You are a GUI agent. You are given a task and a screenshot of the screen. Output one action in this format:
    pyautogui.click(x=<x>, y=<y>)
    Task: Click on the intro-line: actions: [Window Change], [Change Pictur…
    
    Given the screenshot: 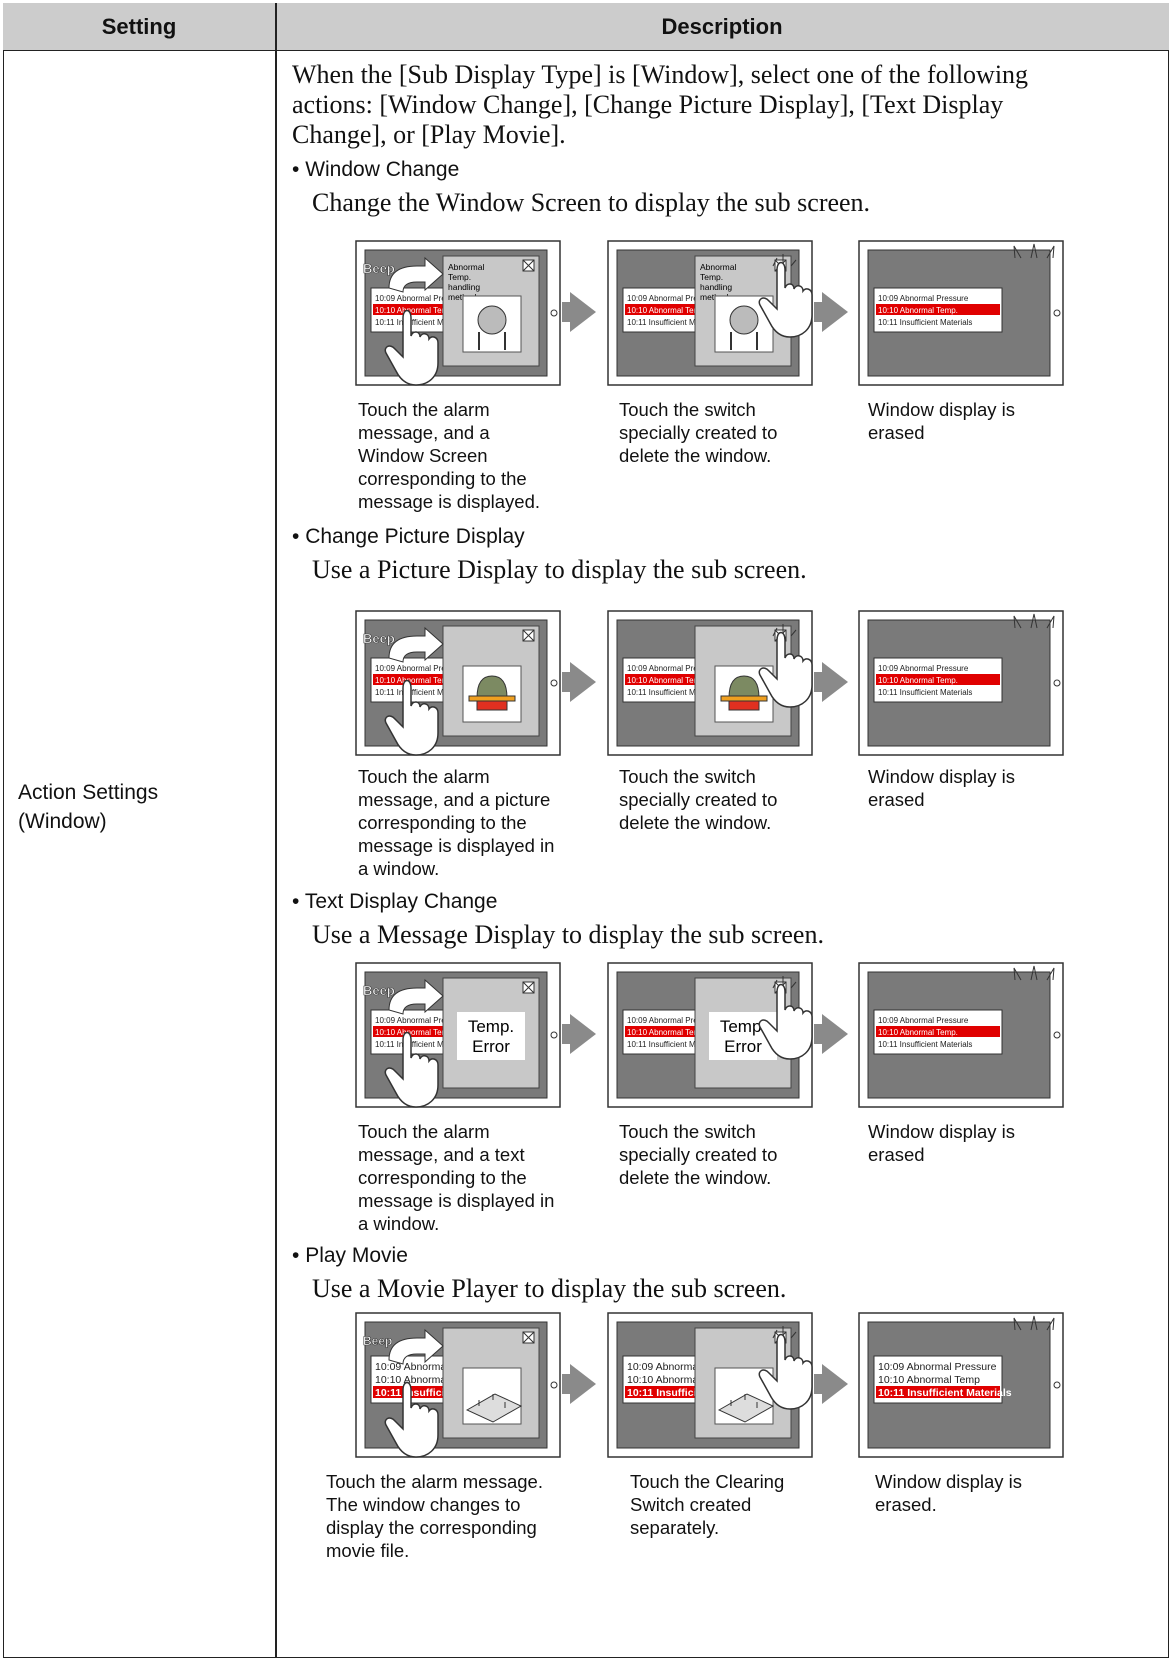 What is the action you would take?
    pyautogui.click(x=648, y=104)
    